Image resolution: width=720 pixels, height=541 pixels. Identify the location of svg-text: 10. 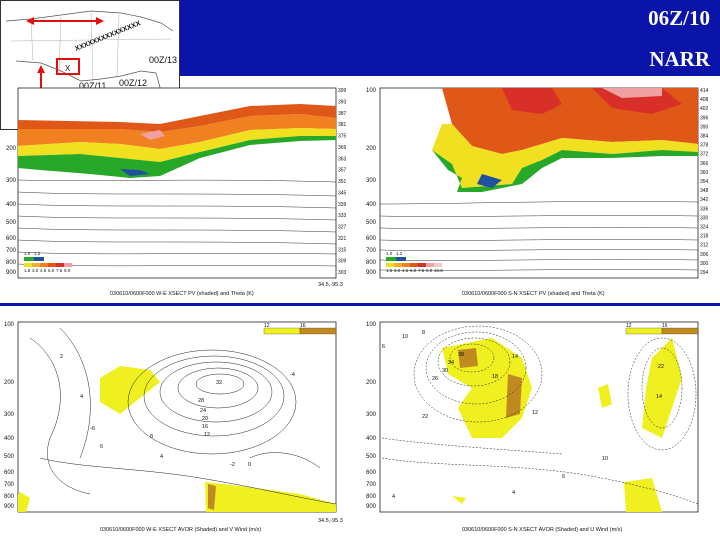
(605, 459).